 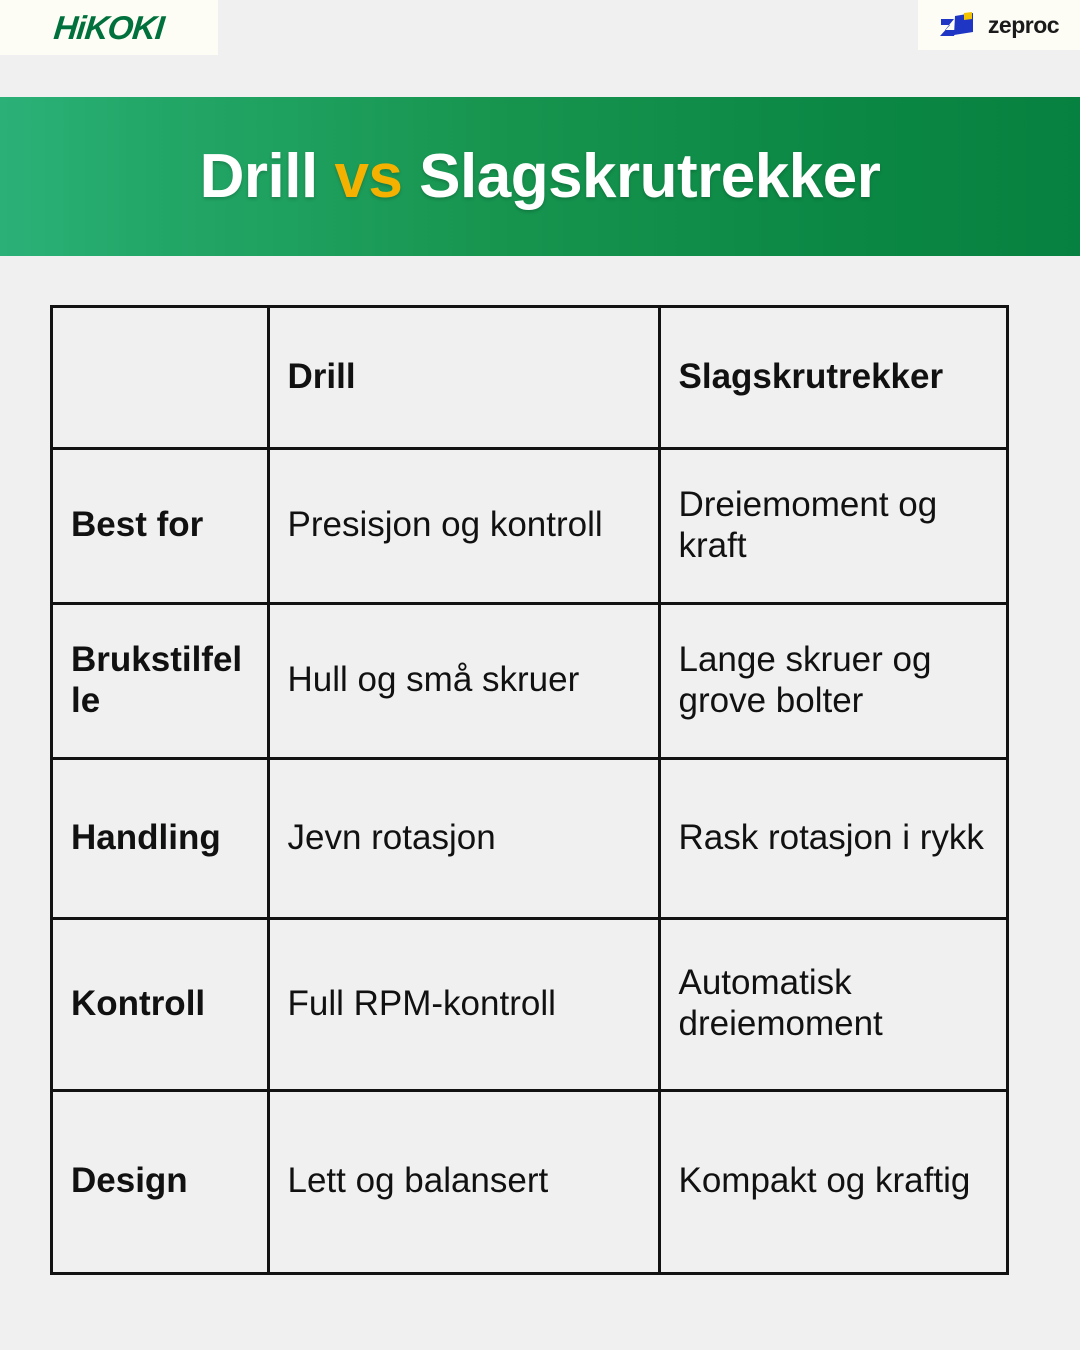 What do you see at coordinates (464, 839) in the screenshot?
I see `cell-drill-handling: Jevn rotasjon` at bounding box center [464, 839].